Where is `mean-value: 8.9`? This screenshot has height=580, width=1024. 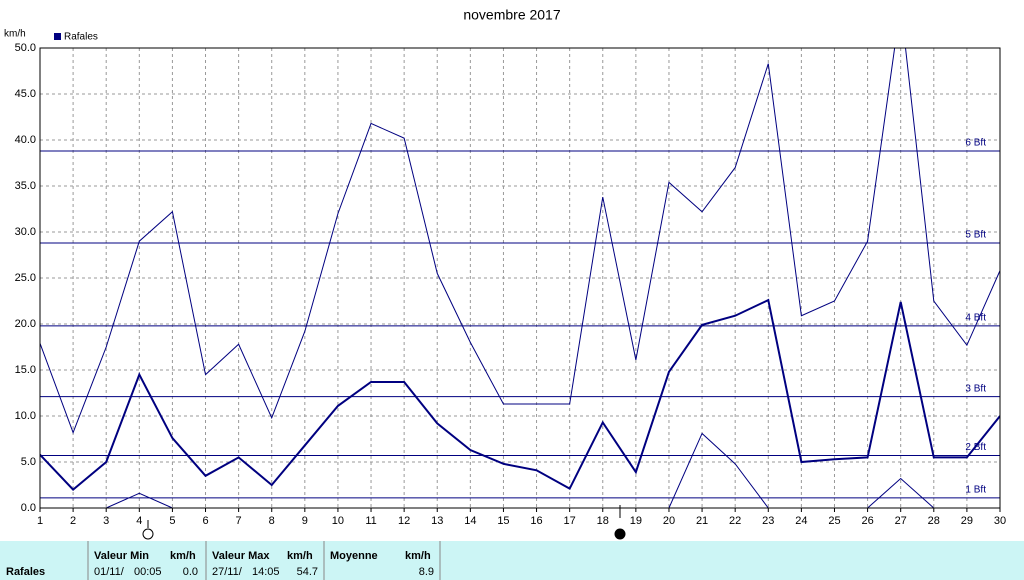 mean-value: 8.9 is located at coordinates (426, 572).